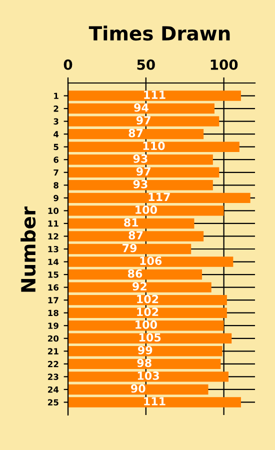  I want to click on data-label: 98, so click(144, 363).